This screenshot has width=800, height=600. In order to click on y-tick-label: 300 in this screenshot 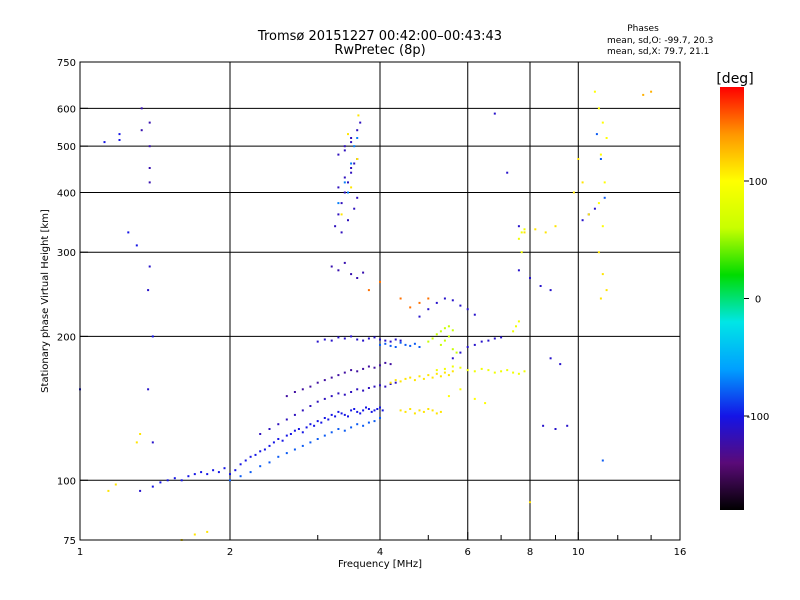, I will do `click(66, 253)`.